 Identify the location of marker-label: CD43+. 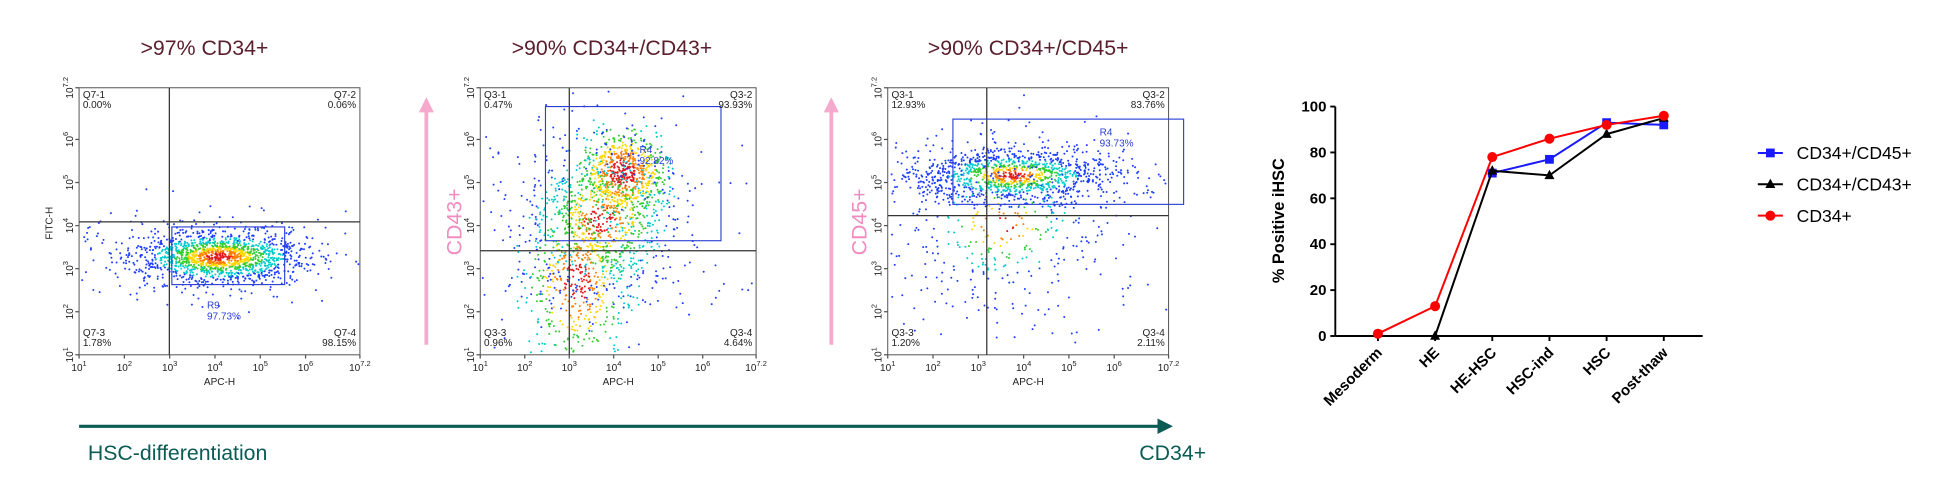
(454, 221).